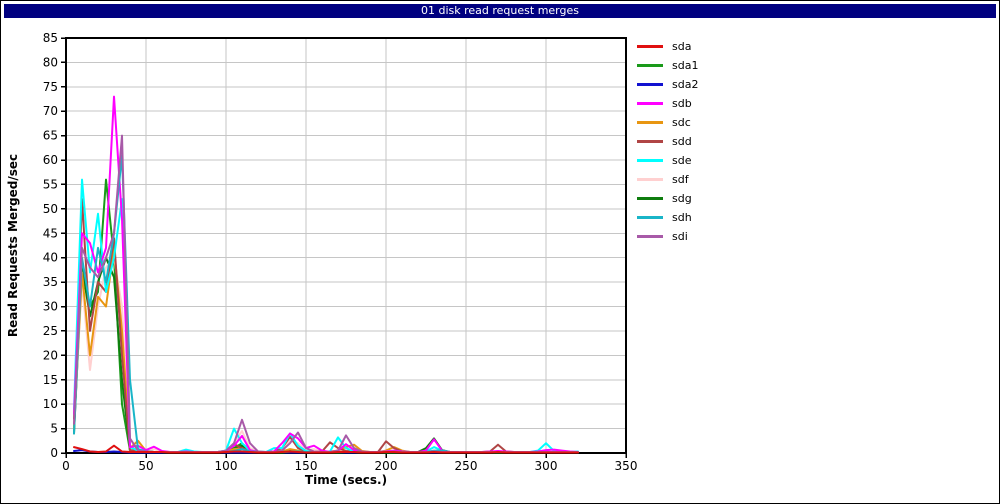 This screenshot has height=504, width=1000. Describe the element at coordinates (817, 198) in the screenshot. I see `legend-item-sdg: sdg` at that location.